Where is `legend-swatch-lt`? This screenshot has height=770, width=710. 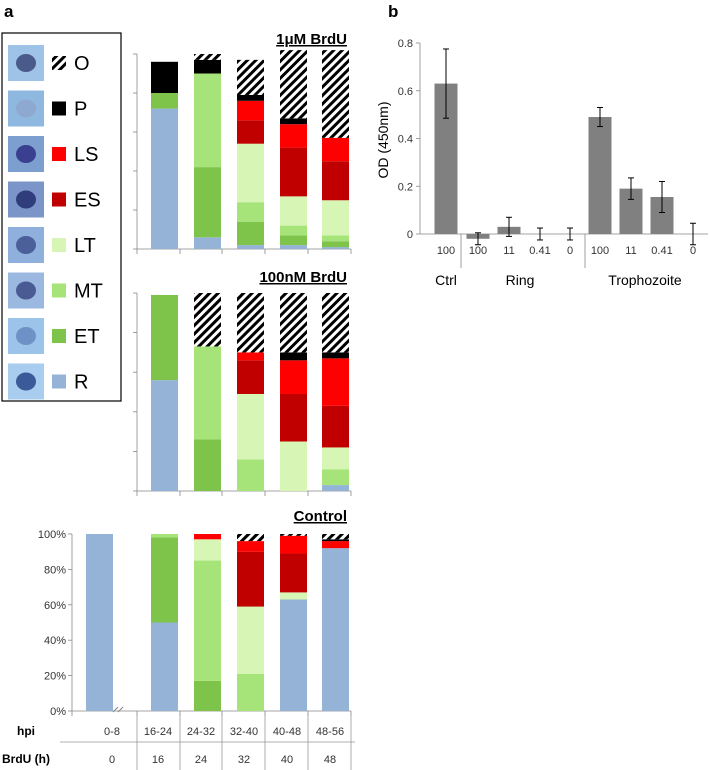 legend-swatch-lt is located at coordinates (59, 245).